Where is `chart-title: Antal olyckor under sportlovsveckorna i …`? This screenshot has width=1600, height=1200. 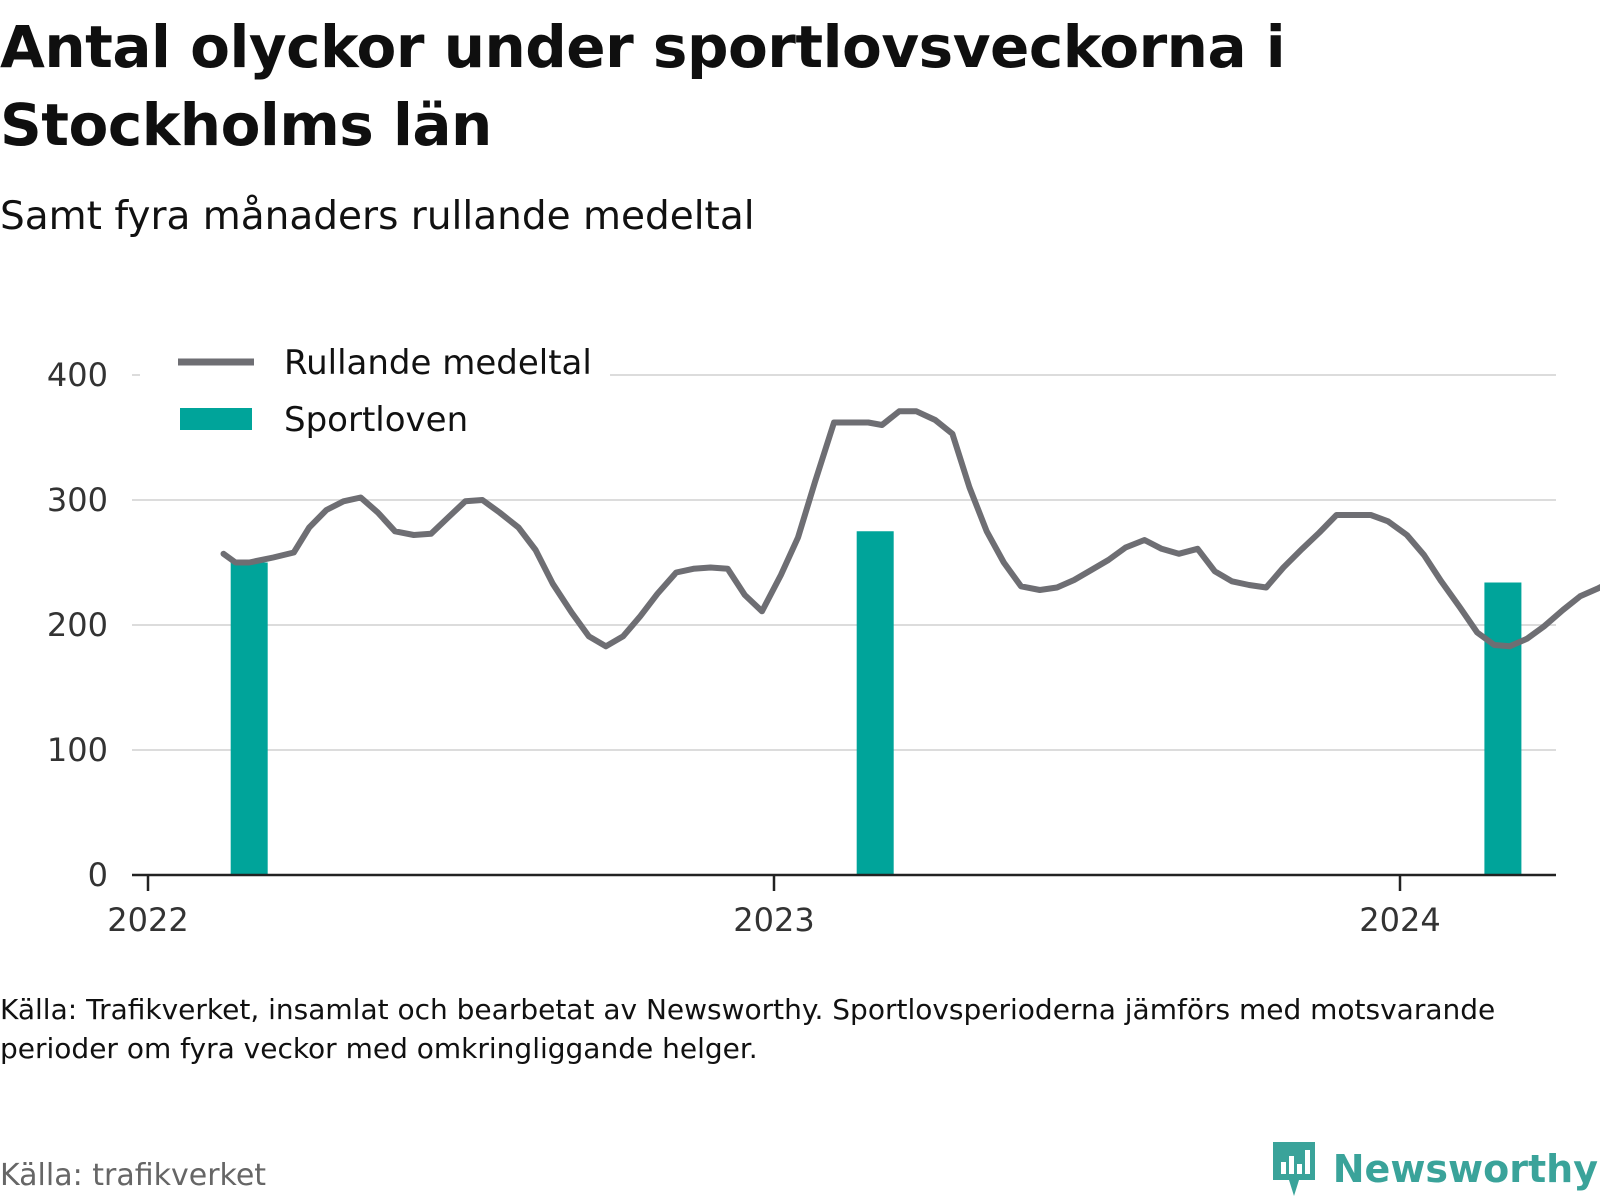 chart-title: Antal olyckor under sportlovsveckorna i … is located at coordinates (643, 86).